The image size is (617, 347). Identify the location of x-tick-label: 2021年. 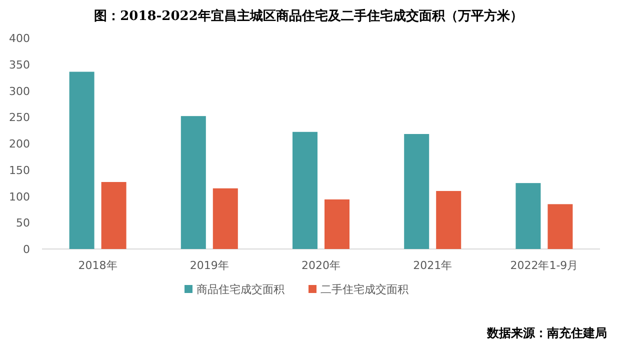
(432, 265).